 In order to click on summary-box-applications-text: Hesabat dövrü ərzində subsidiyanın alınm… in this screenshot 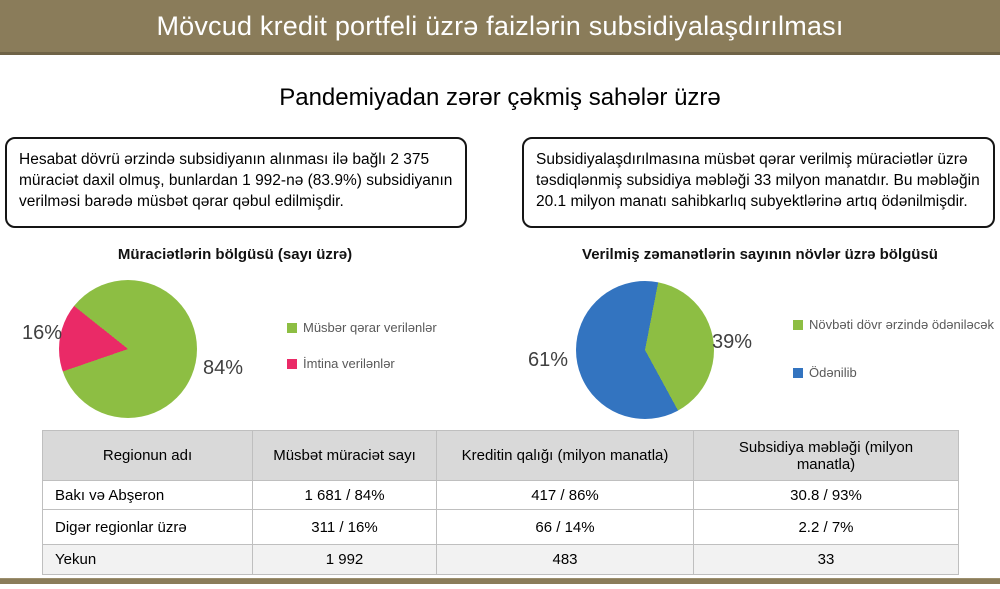, I will do `click(236, 181)`.